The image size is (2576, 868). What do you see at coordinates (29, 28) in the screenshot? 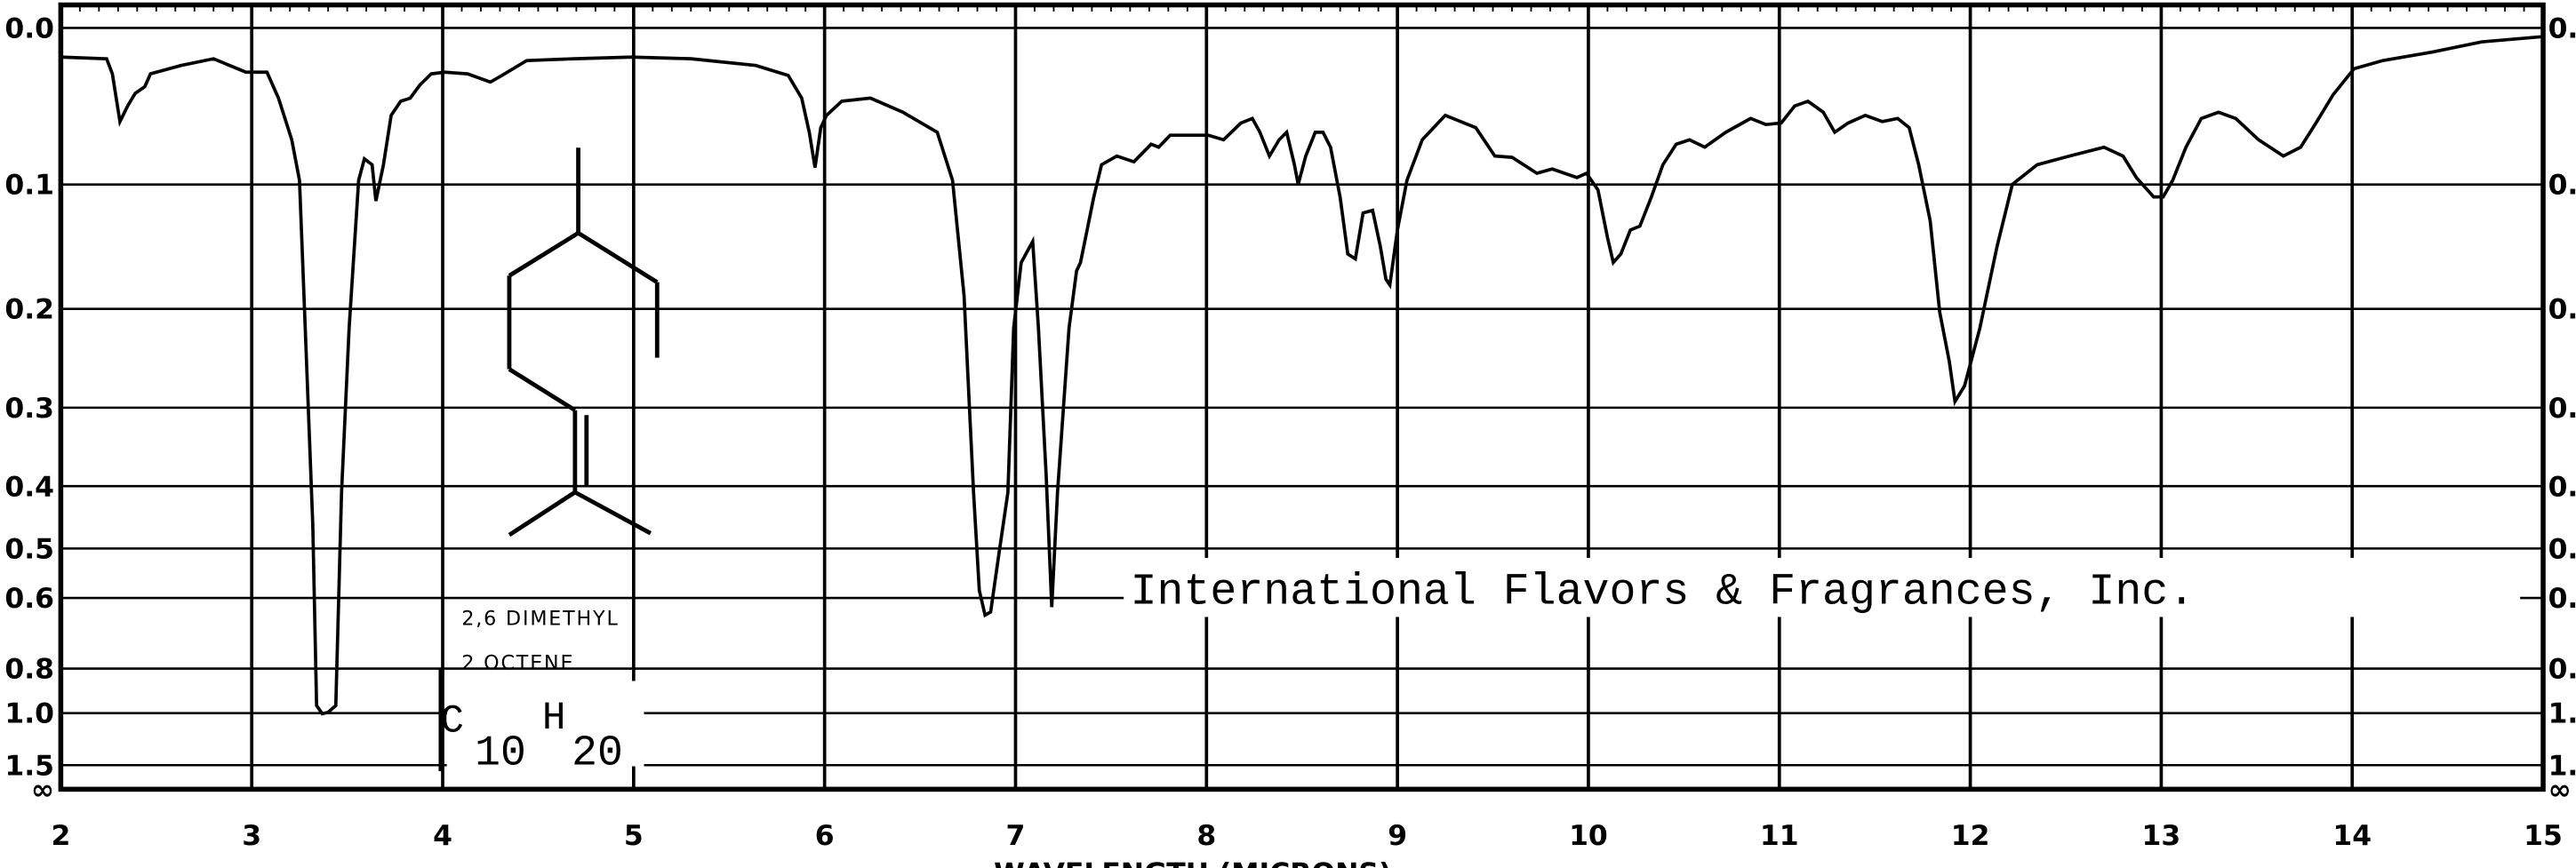
I see `y-tick-label: 0.0` at bounding box center [29, 28].